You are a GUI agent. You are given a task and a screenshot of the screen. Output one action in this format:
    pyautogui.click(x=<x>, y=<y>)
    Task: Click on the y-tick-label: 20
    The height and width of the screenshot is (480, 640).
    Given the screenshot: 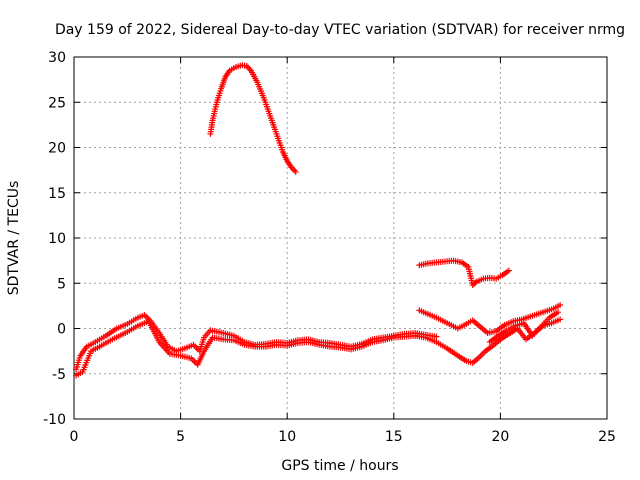 What is the action you would take?
    pyautogui.click(x=57, y=149)
    